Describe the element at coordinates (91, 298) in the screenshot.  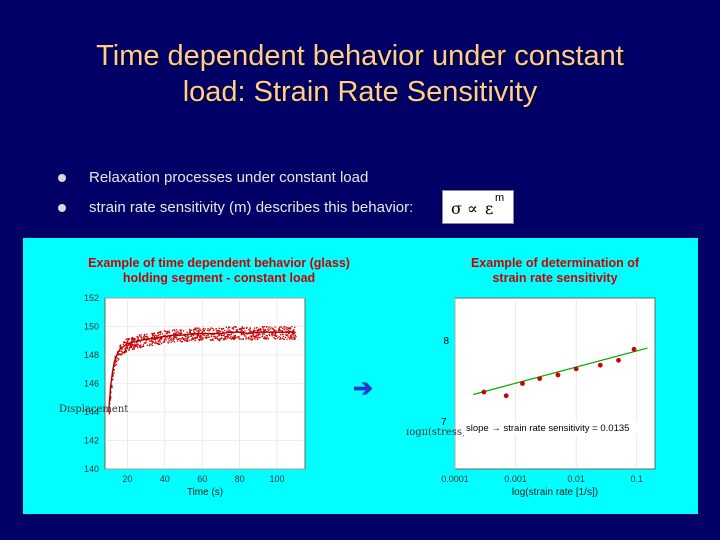
I see `left-ytick-label: 152` at that location.